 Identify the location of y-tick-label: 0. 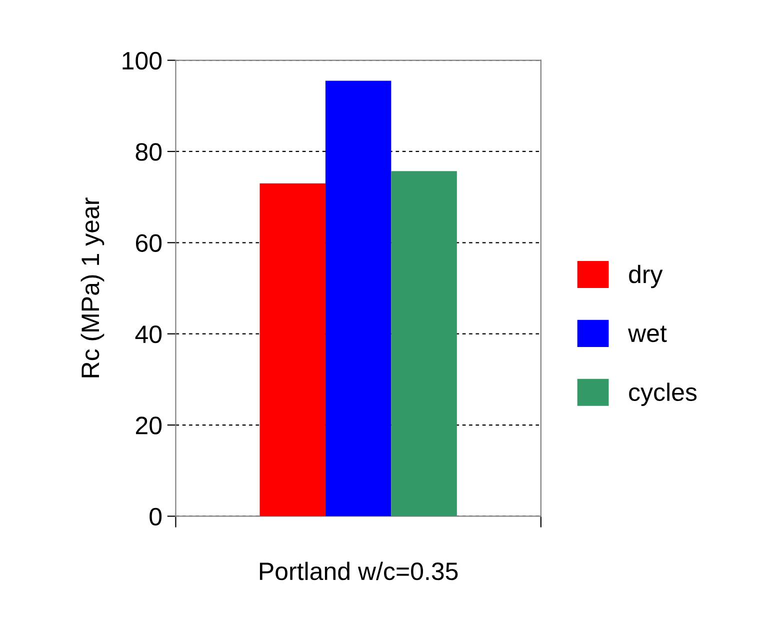
(156, 517).